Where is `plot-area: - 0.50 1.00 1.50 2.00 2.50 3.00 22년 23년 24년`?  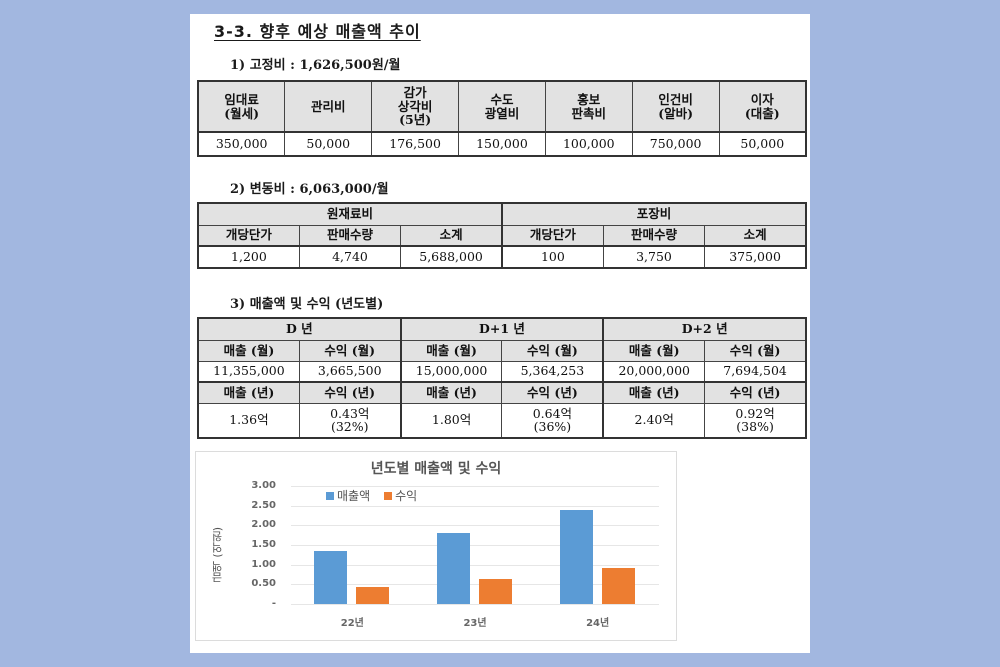 plot-area: - 0.50 1.00 1.50 2.00 2.50 3.00 22년 23년 24년 is located at coordinates (455, 554).